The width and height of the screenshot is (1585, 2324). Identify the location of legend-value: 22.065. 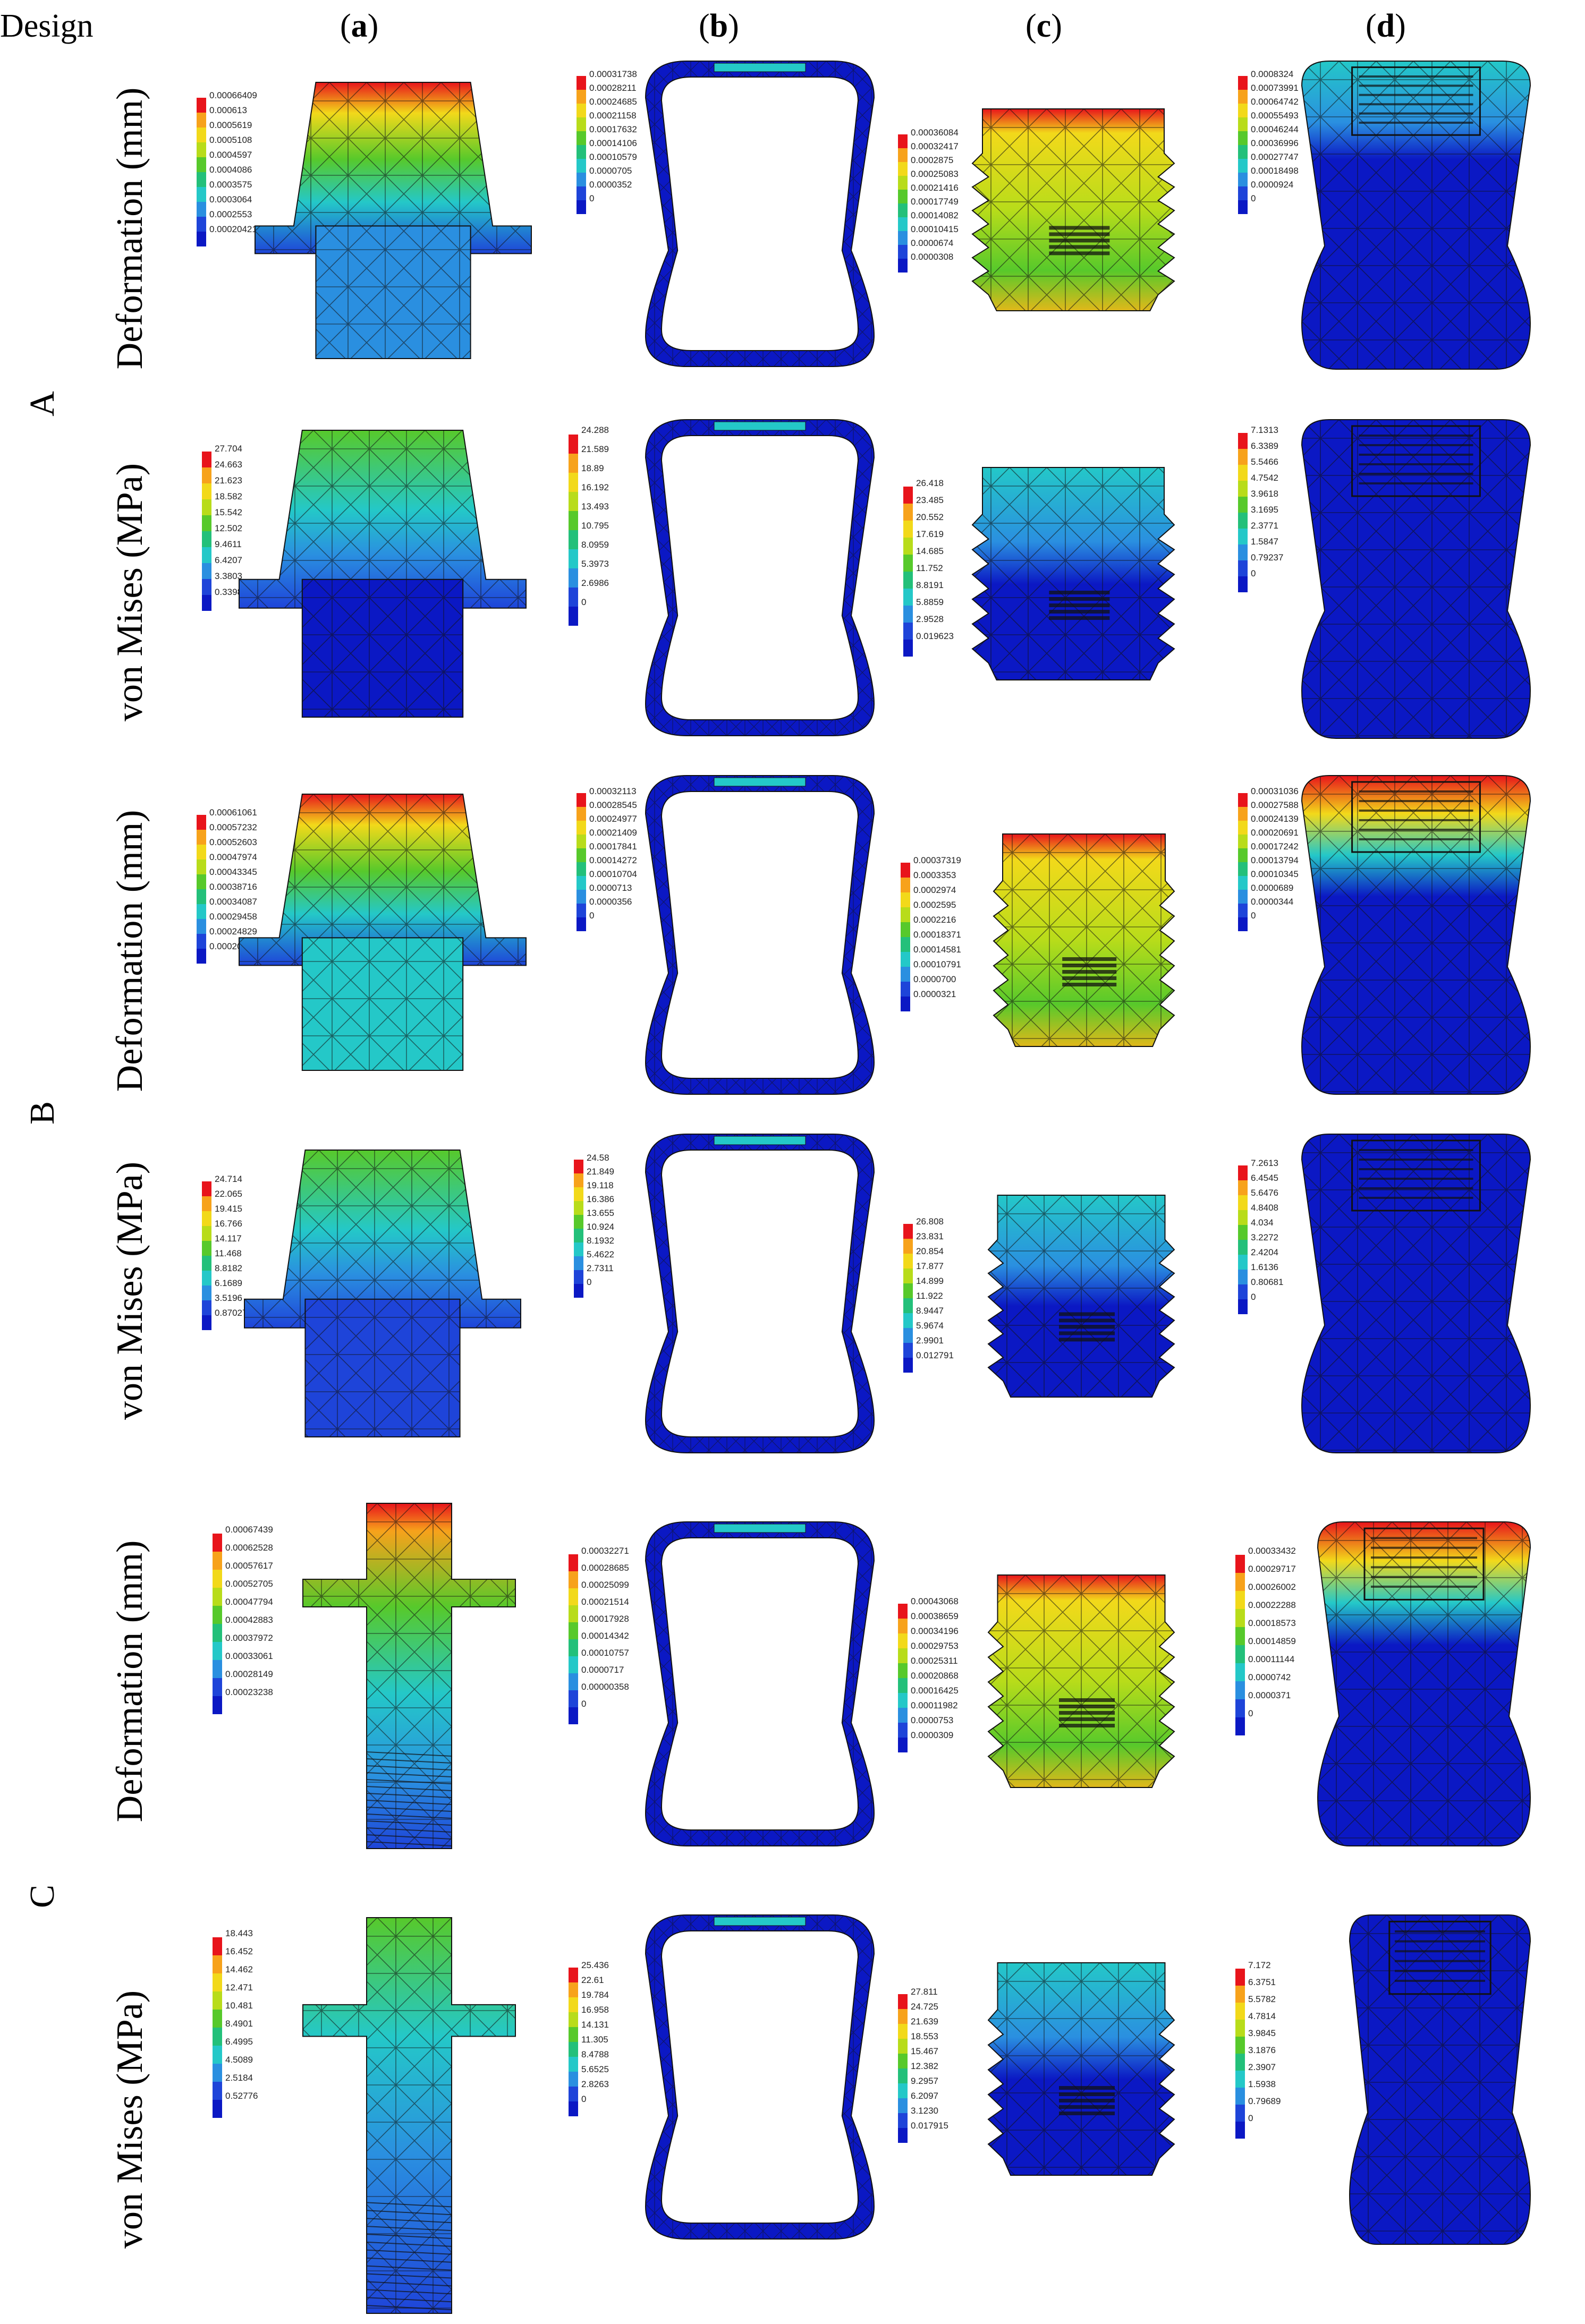
(229, 1194).